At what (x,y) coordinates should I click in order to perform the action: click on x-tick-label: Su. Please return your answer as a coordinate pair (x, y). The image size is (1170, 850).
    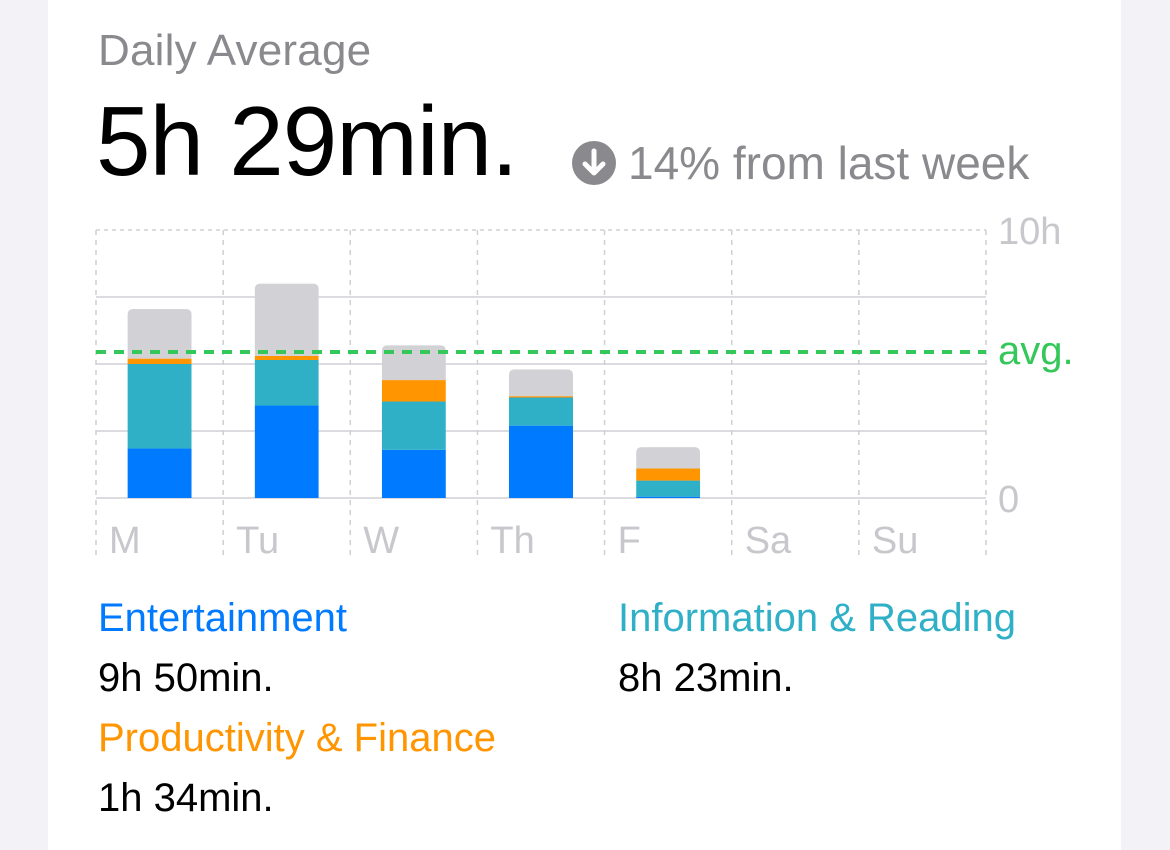
    Looking at the image, I should click on (895, 541).